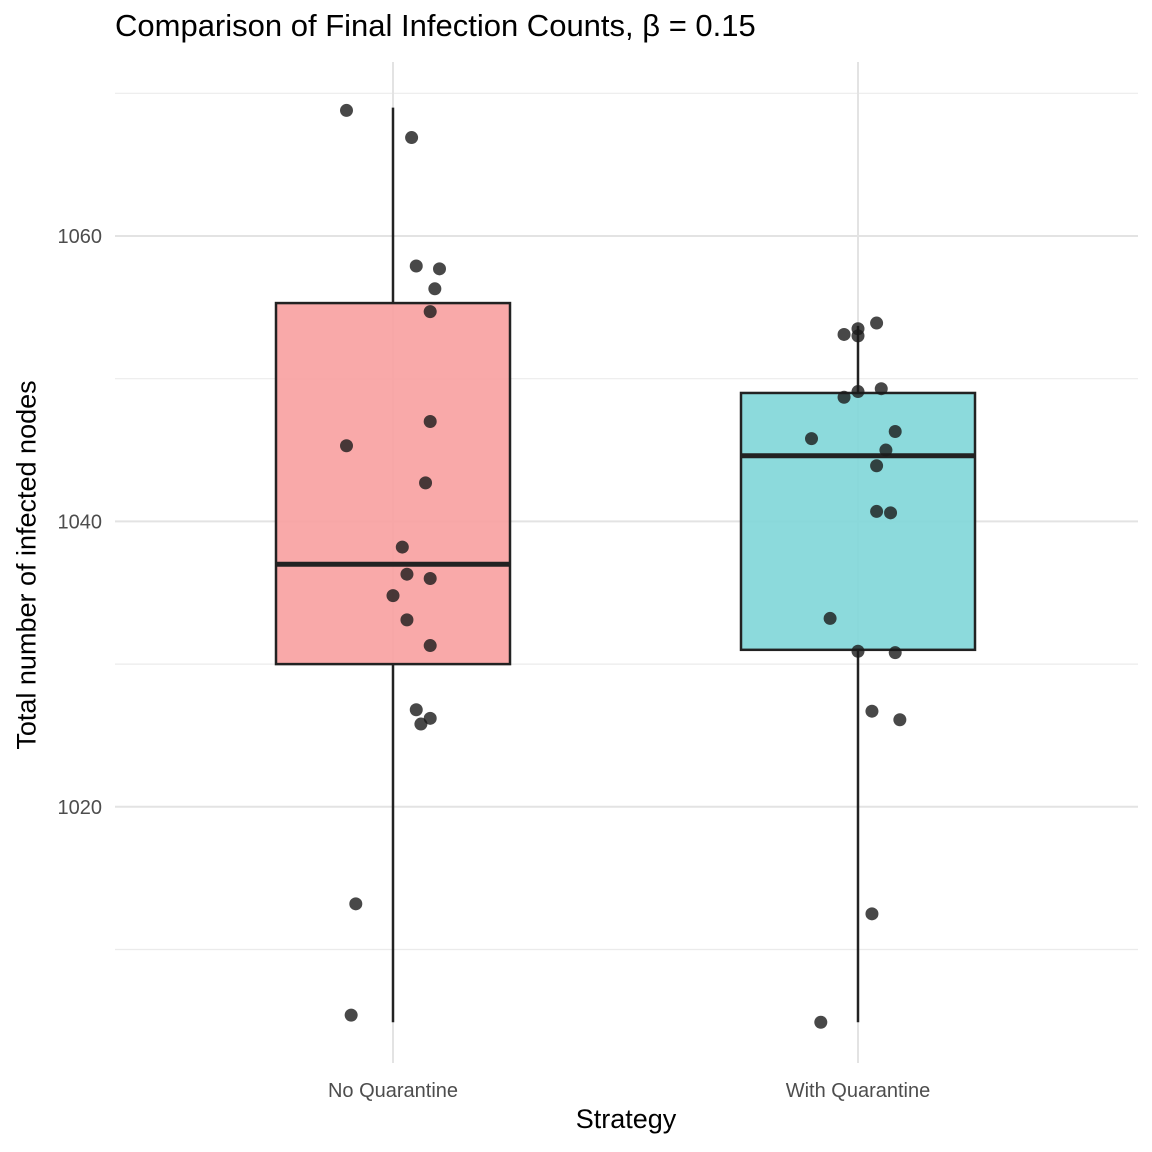 The width and height of the screenshot is (1152, 1152). I want to click on x-axis-title: Strategy, so click(626, 1119).